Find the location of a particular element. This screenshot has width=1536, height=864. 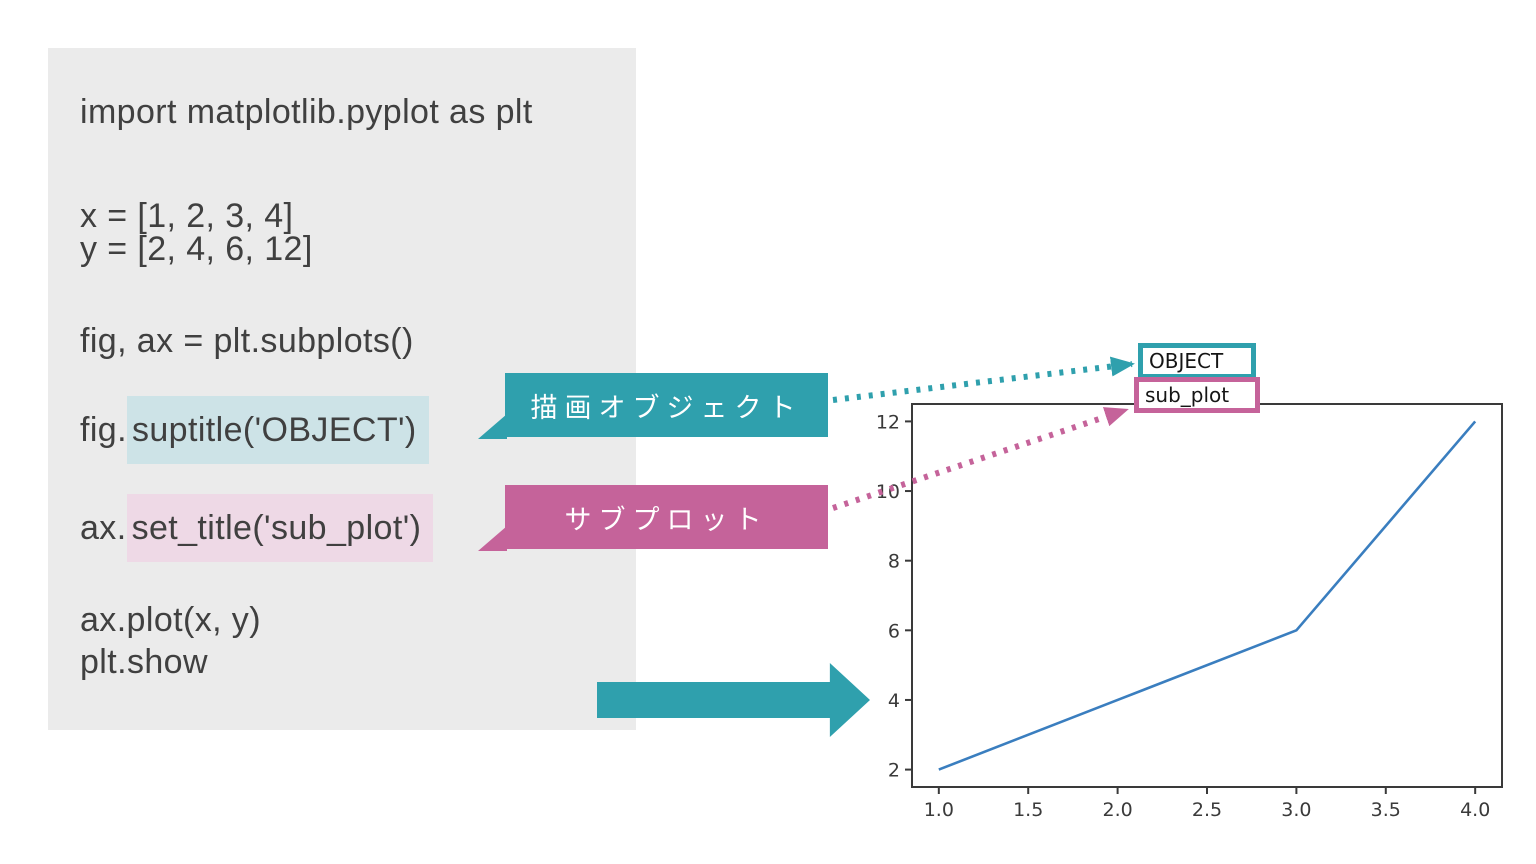

svg-text: 6 is located at coordinates (894, 631).